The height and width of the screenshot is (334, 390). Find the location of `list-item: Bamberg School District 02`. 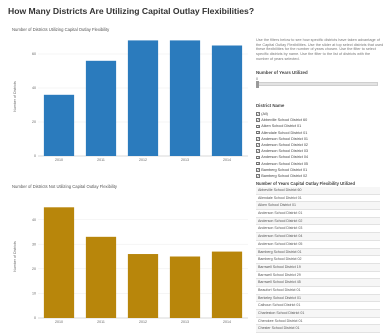

list-item: Bamberg School District 02 is located at coordinates (318, 260).